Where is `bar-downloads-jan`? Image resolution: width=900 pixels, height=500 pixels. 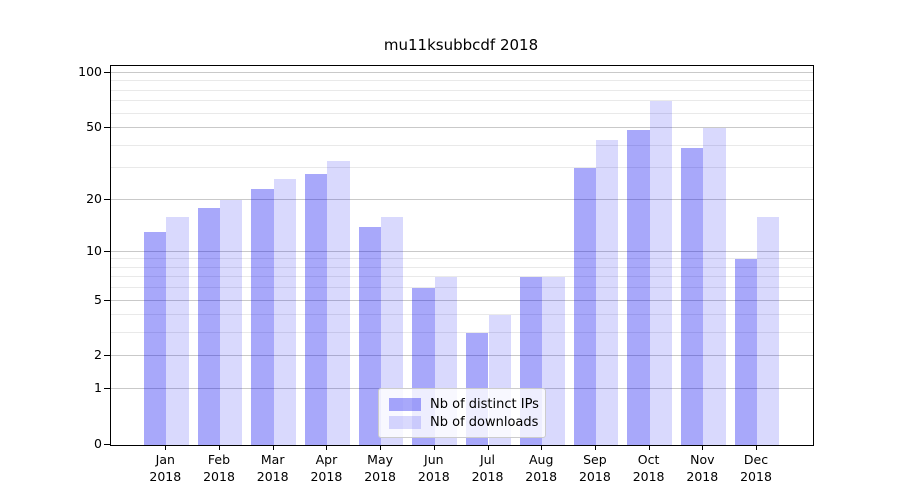 bar-downloads-jan is located at coordinates (177, 330).